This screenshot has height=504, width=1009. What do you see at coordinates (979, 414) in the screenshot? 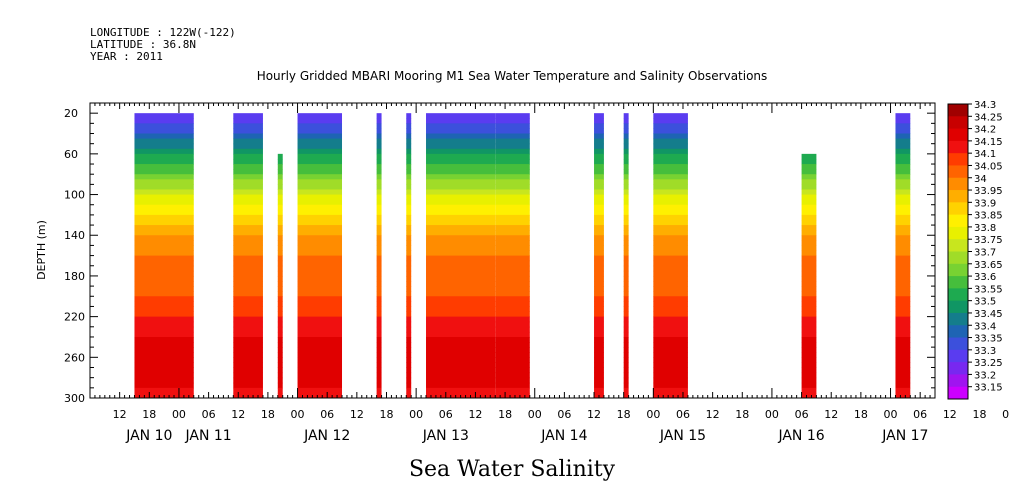
I see `x-hour-label: 18` at bounding box center [979, 414].